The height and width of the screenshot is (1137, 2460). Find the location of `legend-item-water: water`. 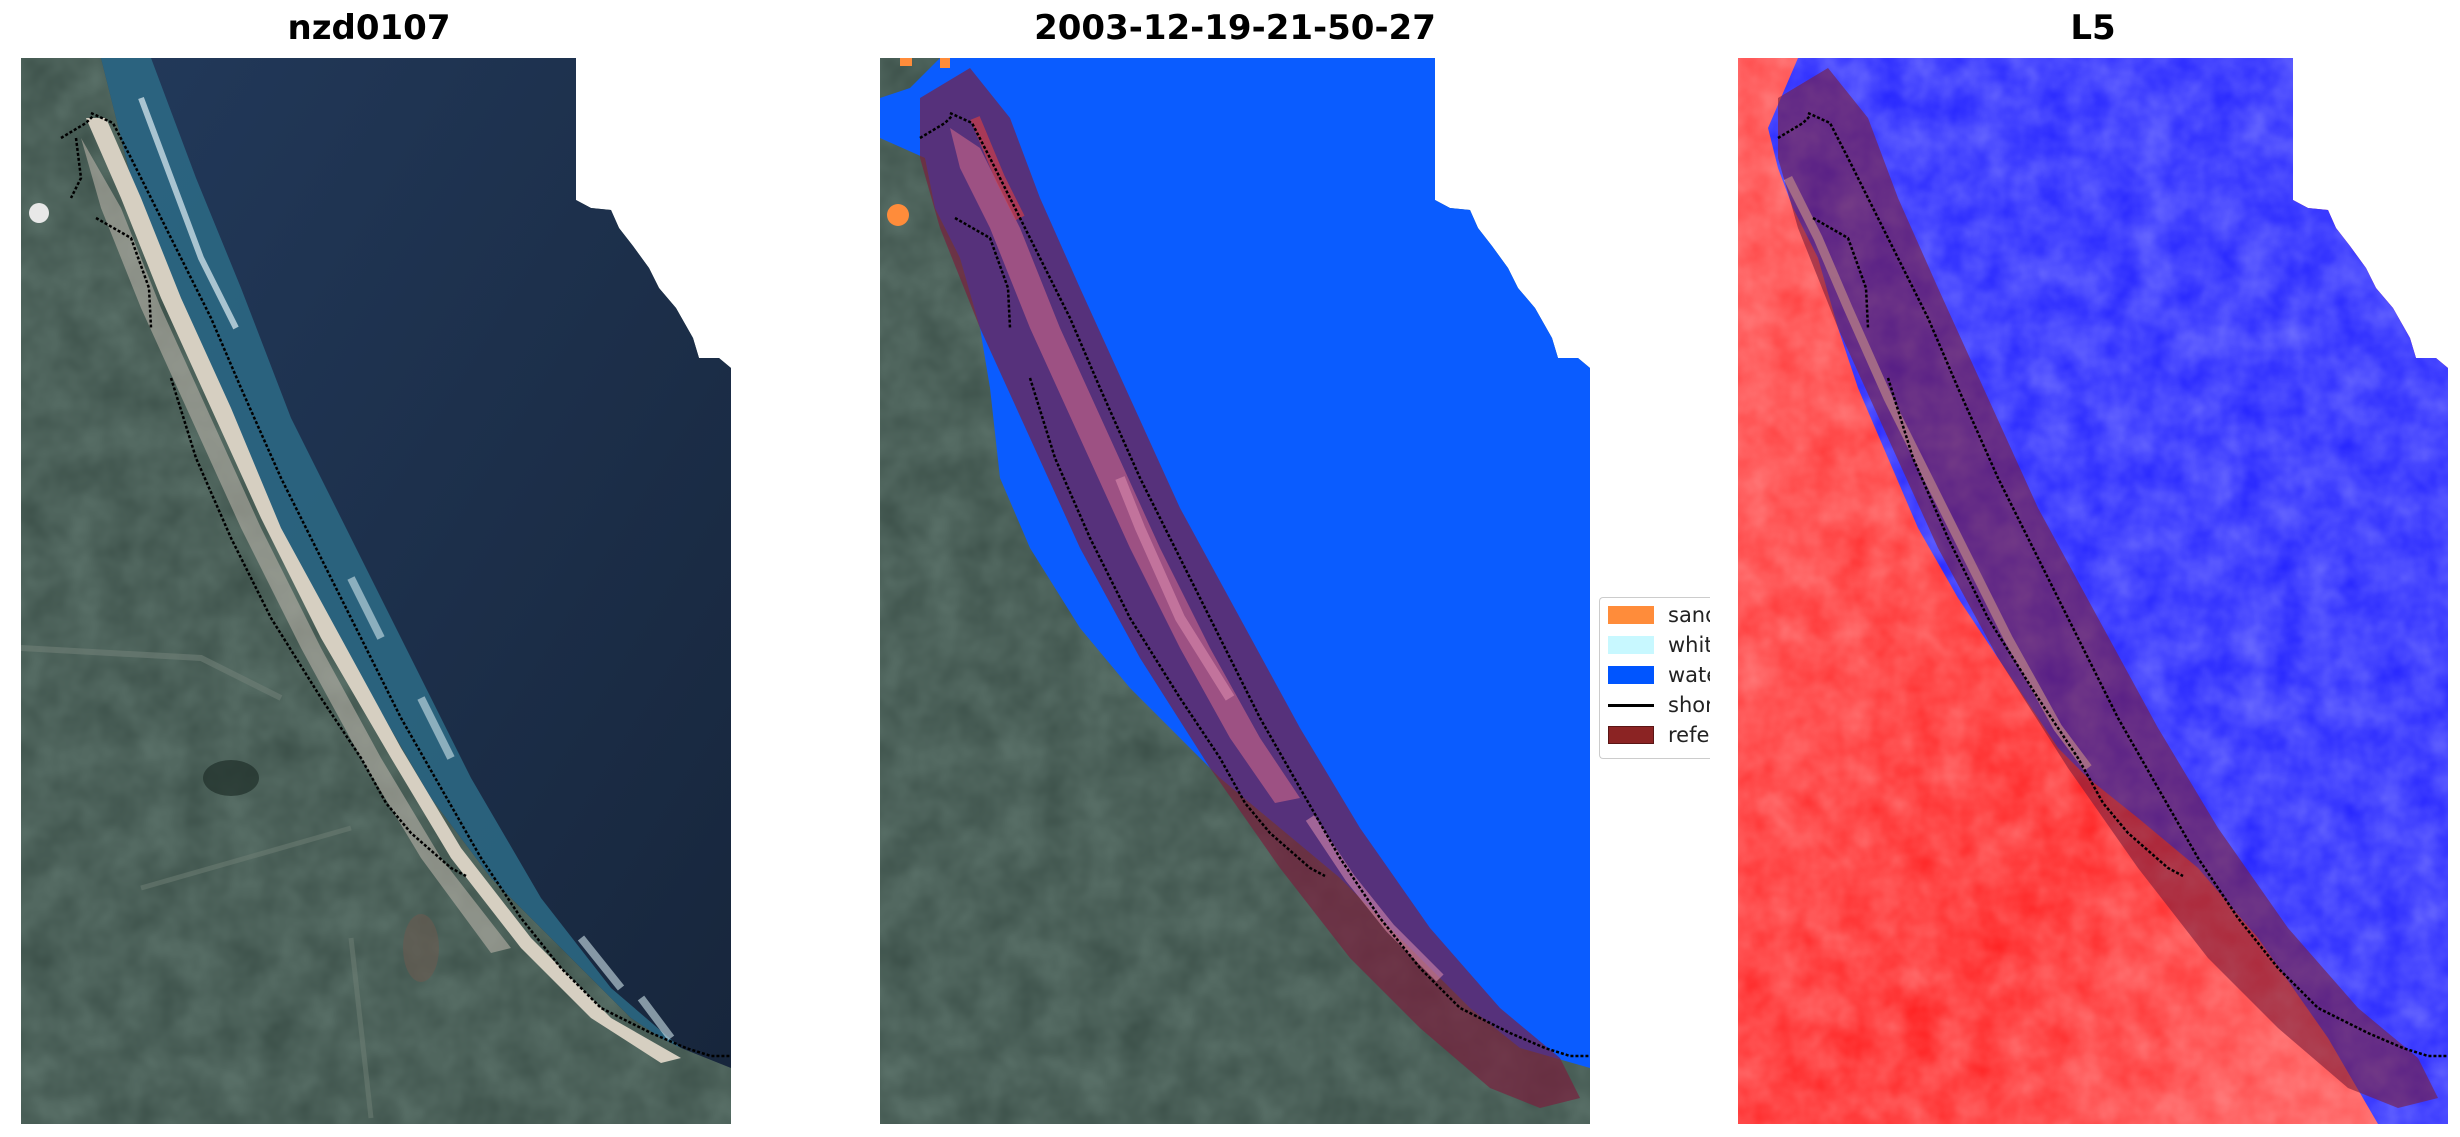

legend-item-water: water is located at coordinates (1659, 675).